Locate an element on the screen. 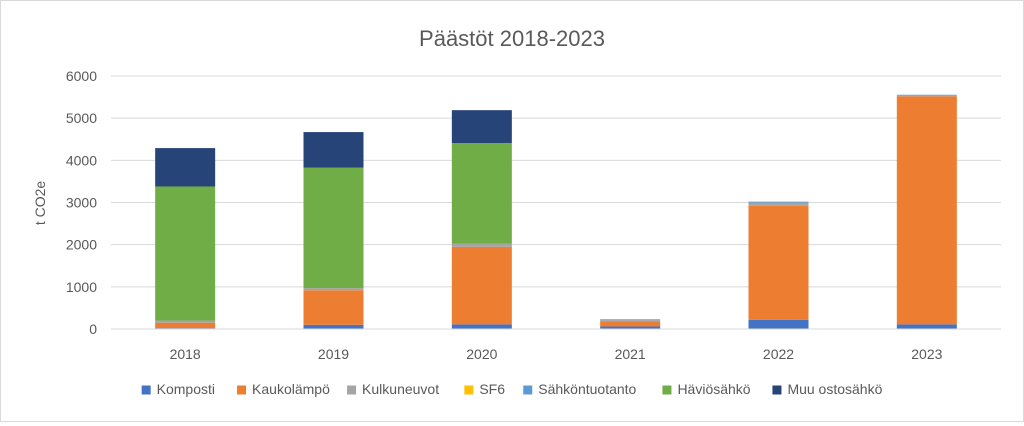 This screenshot has width=1024, height=426. bar-segment-muu-ostos-hk--2019 is located at coordinates (333, 150).